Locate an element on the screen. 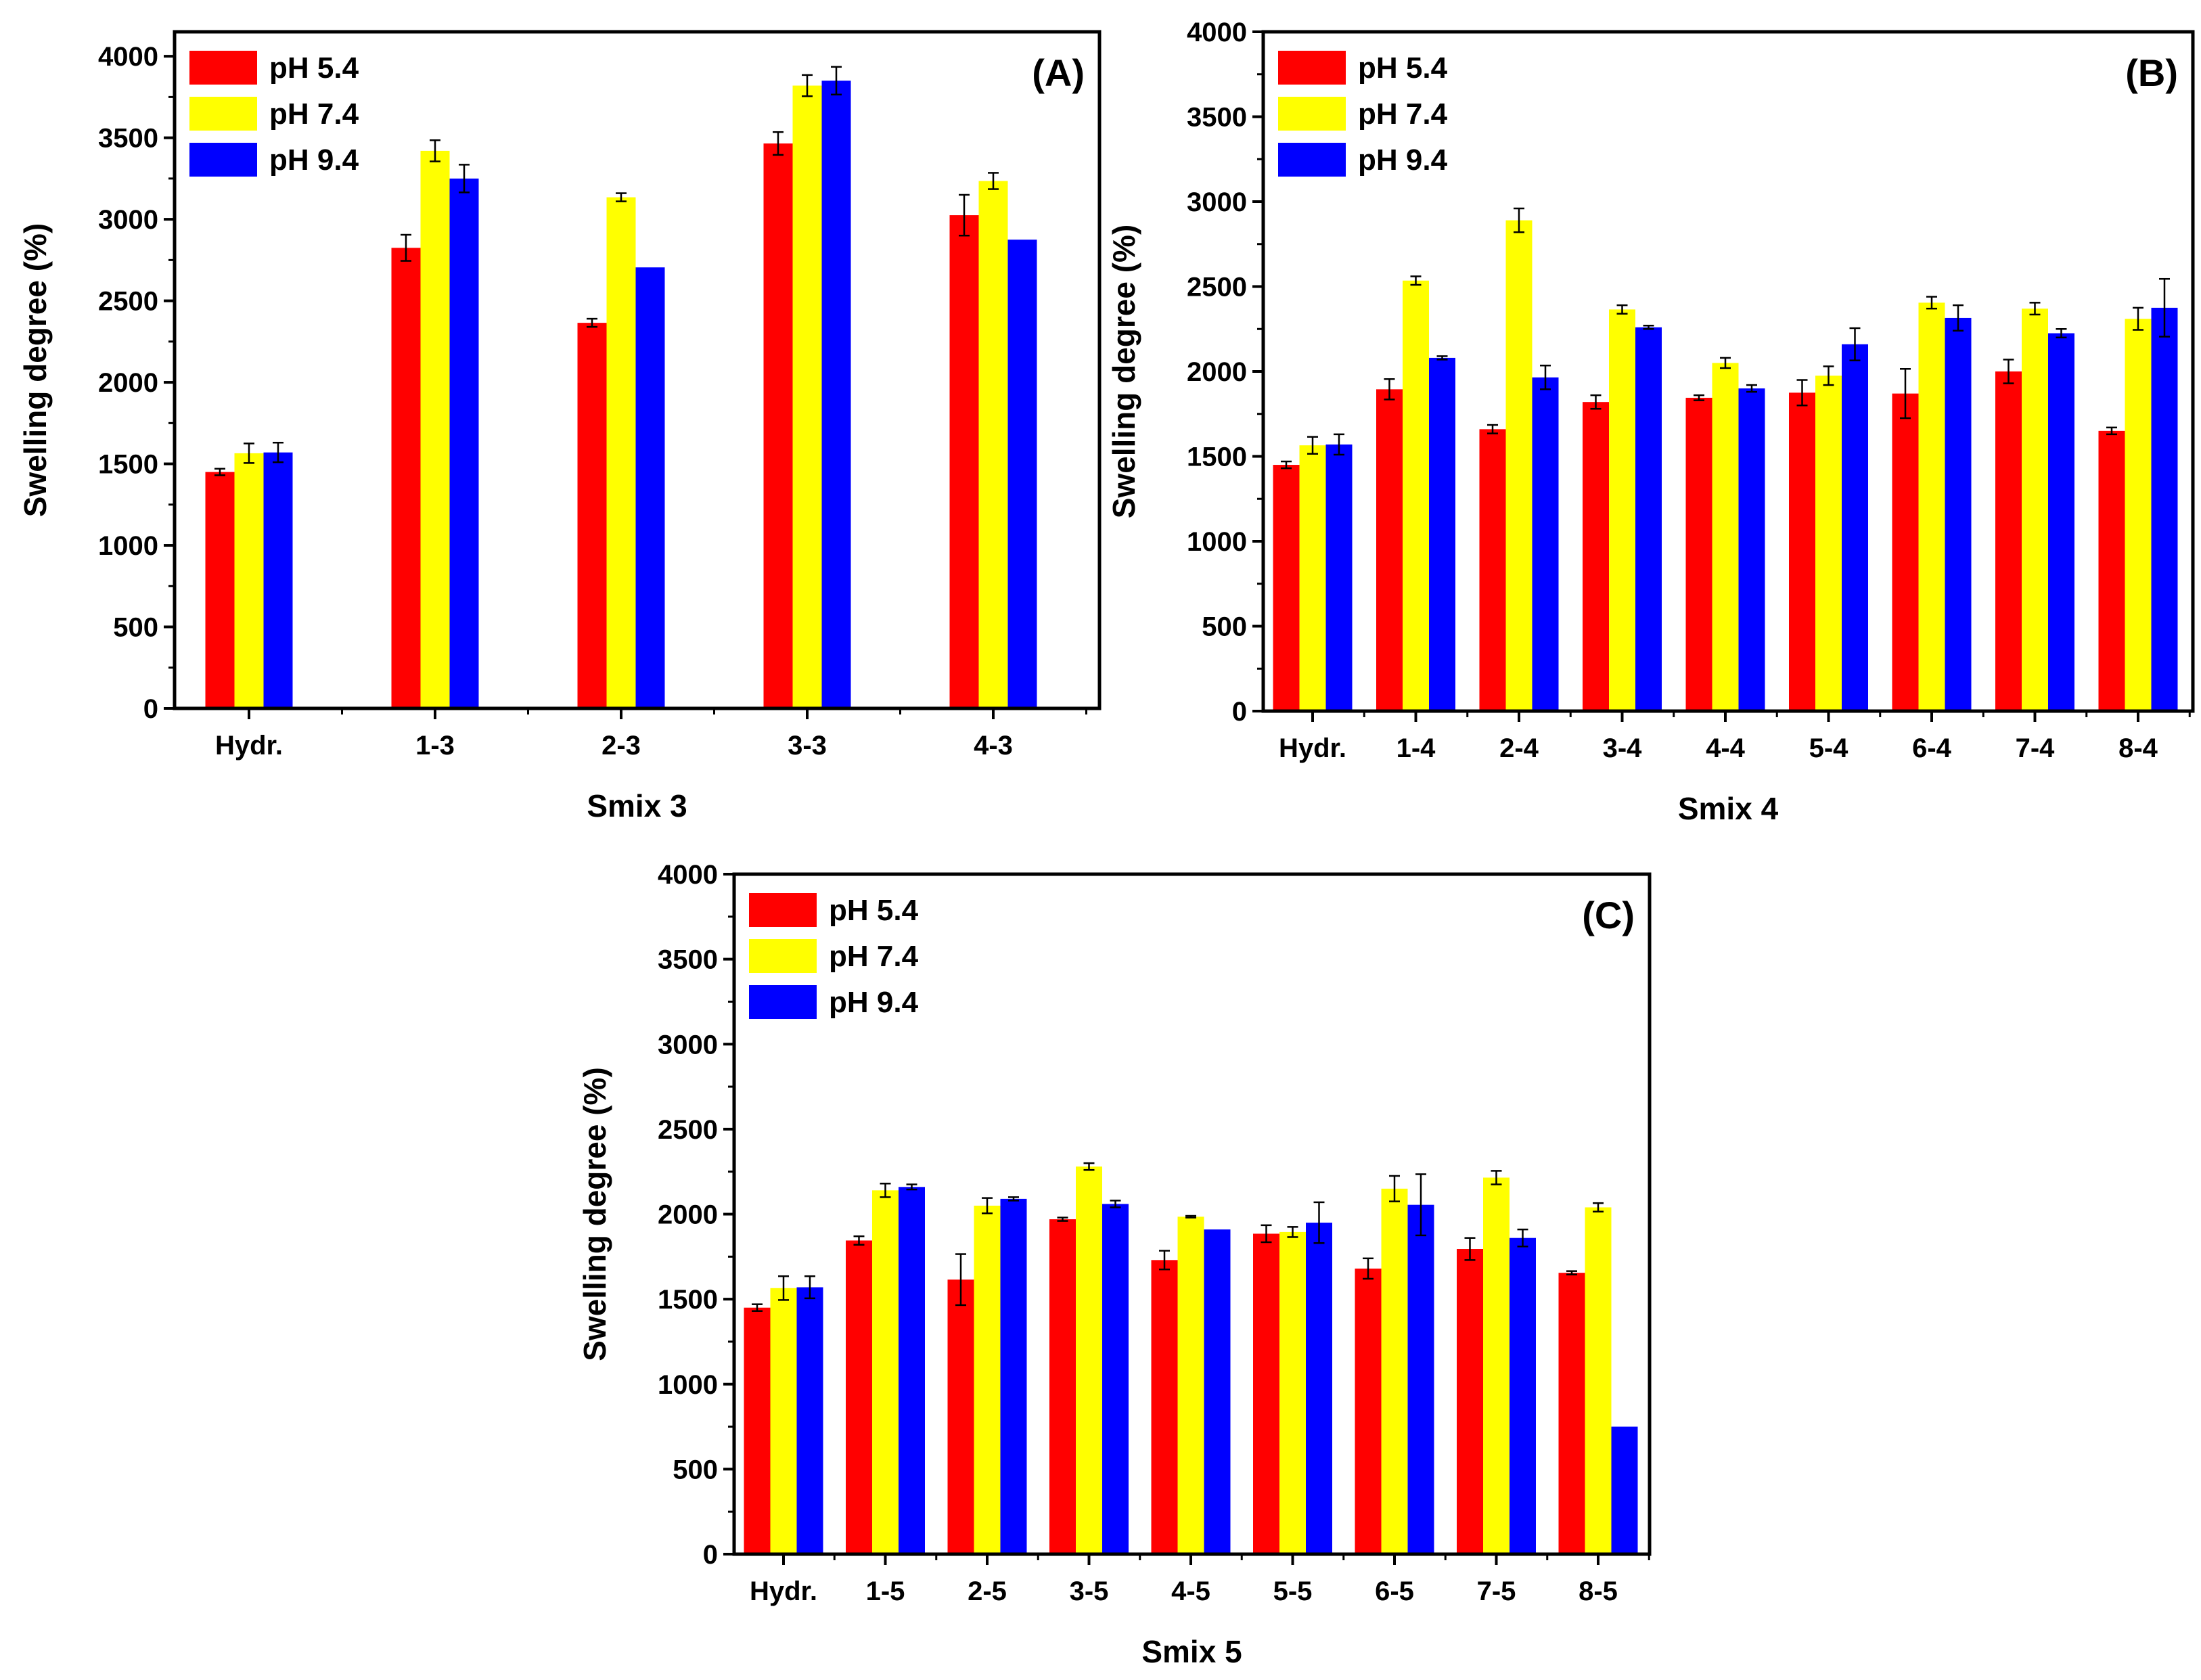 The image size is (2201, 1680). legend-label: pH 9.4 is located at coordinates (874, 1002).